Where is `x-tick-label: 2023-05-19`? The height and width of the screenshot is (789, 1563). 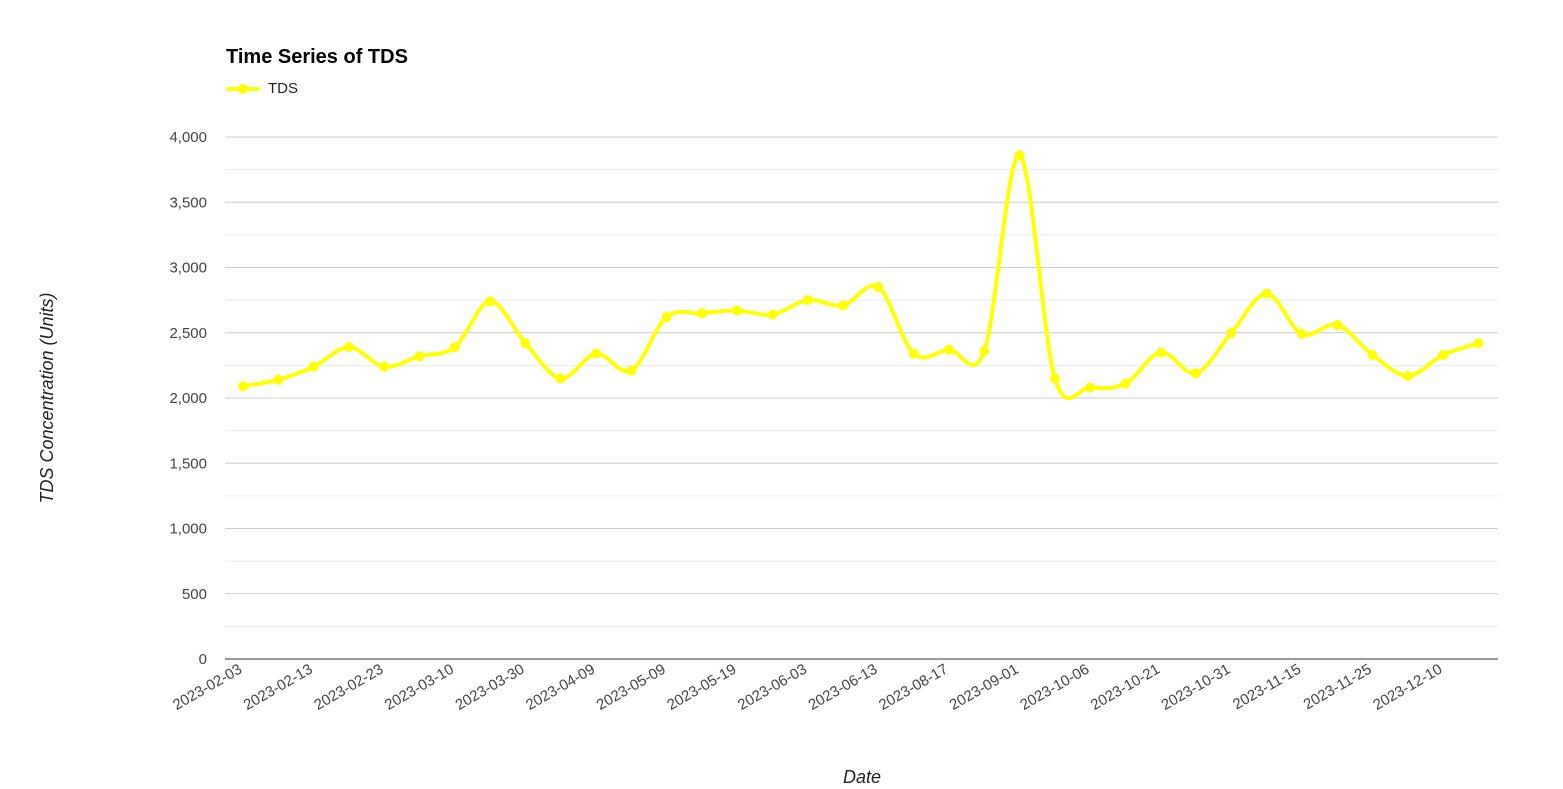 x-tick-label: 2023-05-19 is located at coordinates (701, 687).